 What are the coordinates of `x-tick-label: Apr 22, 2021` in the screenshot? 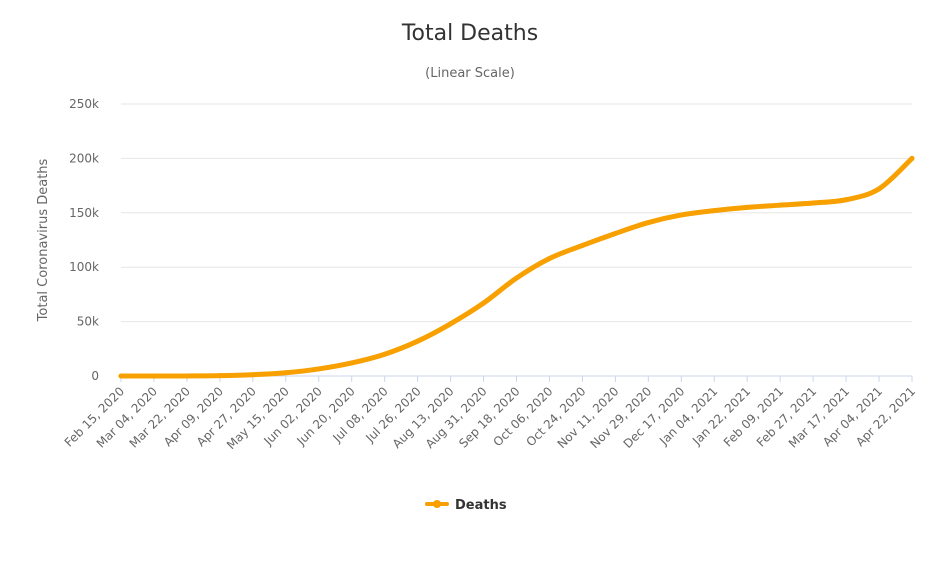 It's located at (885, 416).